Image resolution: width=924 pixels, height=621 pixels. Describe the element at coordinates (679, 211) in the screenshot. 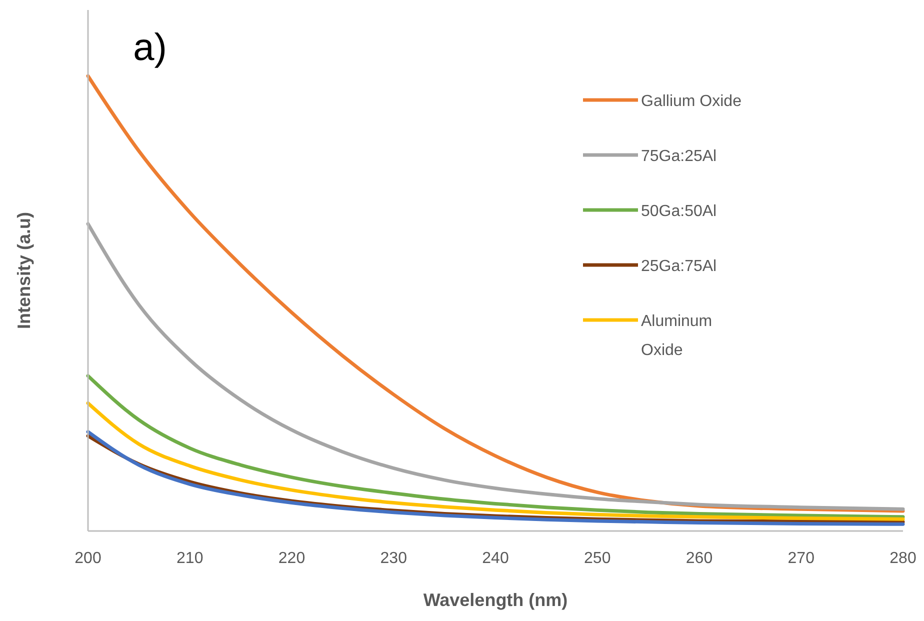

I see `legend-label: 50Ga:50Al` at that location.